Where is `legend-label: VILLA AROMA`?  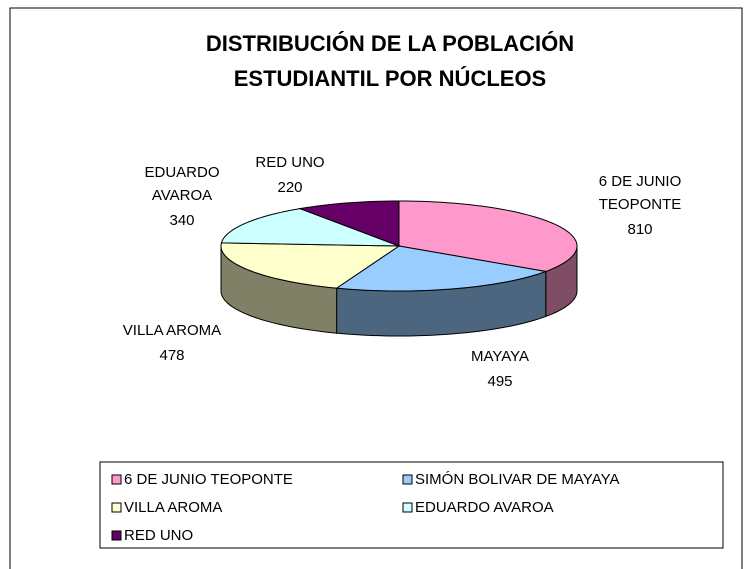
legend-label: VILLA AROMA is located at coordinates (173, 507).